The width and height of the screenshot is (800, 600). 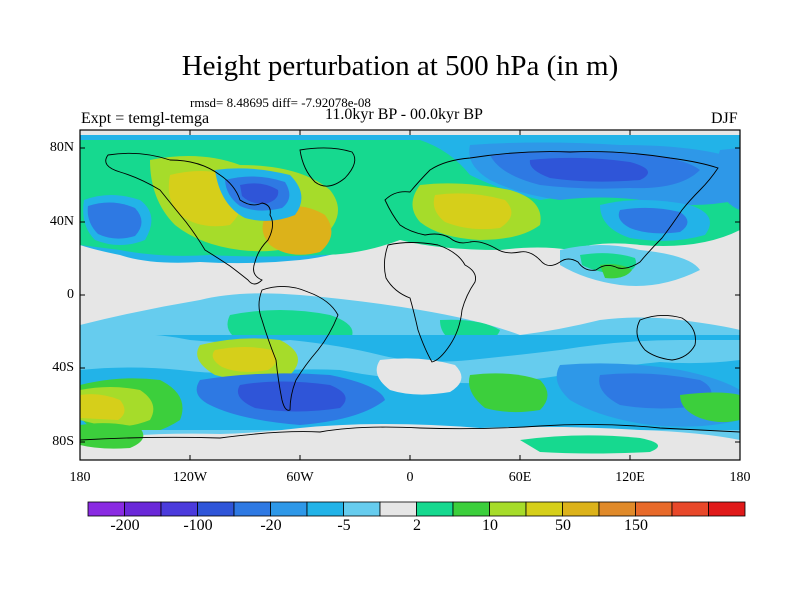 I want to click on lat-label-40s: 40S, so click(x=63, y=367).